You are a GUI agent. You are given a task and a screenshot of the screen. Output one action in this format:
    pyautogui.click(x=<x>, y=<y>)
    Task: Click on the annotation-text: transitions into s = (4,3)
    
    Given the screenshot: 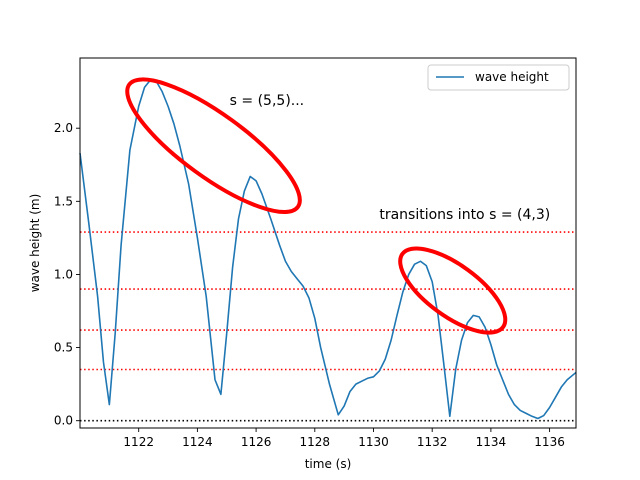 What is the action you would take?
    pyautogui.click(x=464, y=215)
    